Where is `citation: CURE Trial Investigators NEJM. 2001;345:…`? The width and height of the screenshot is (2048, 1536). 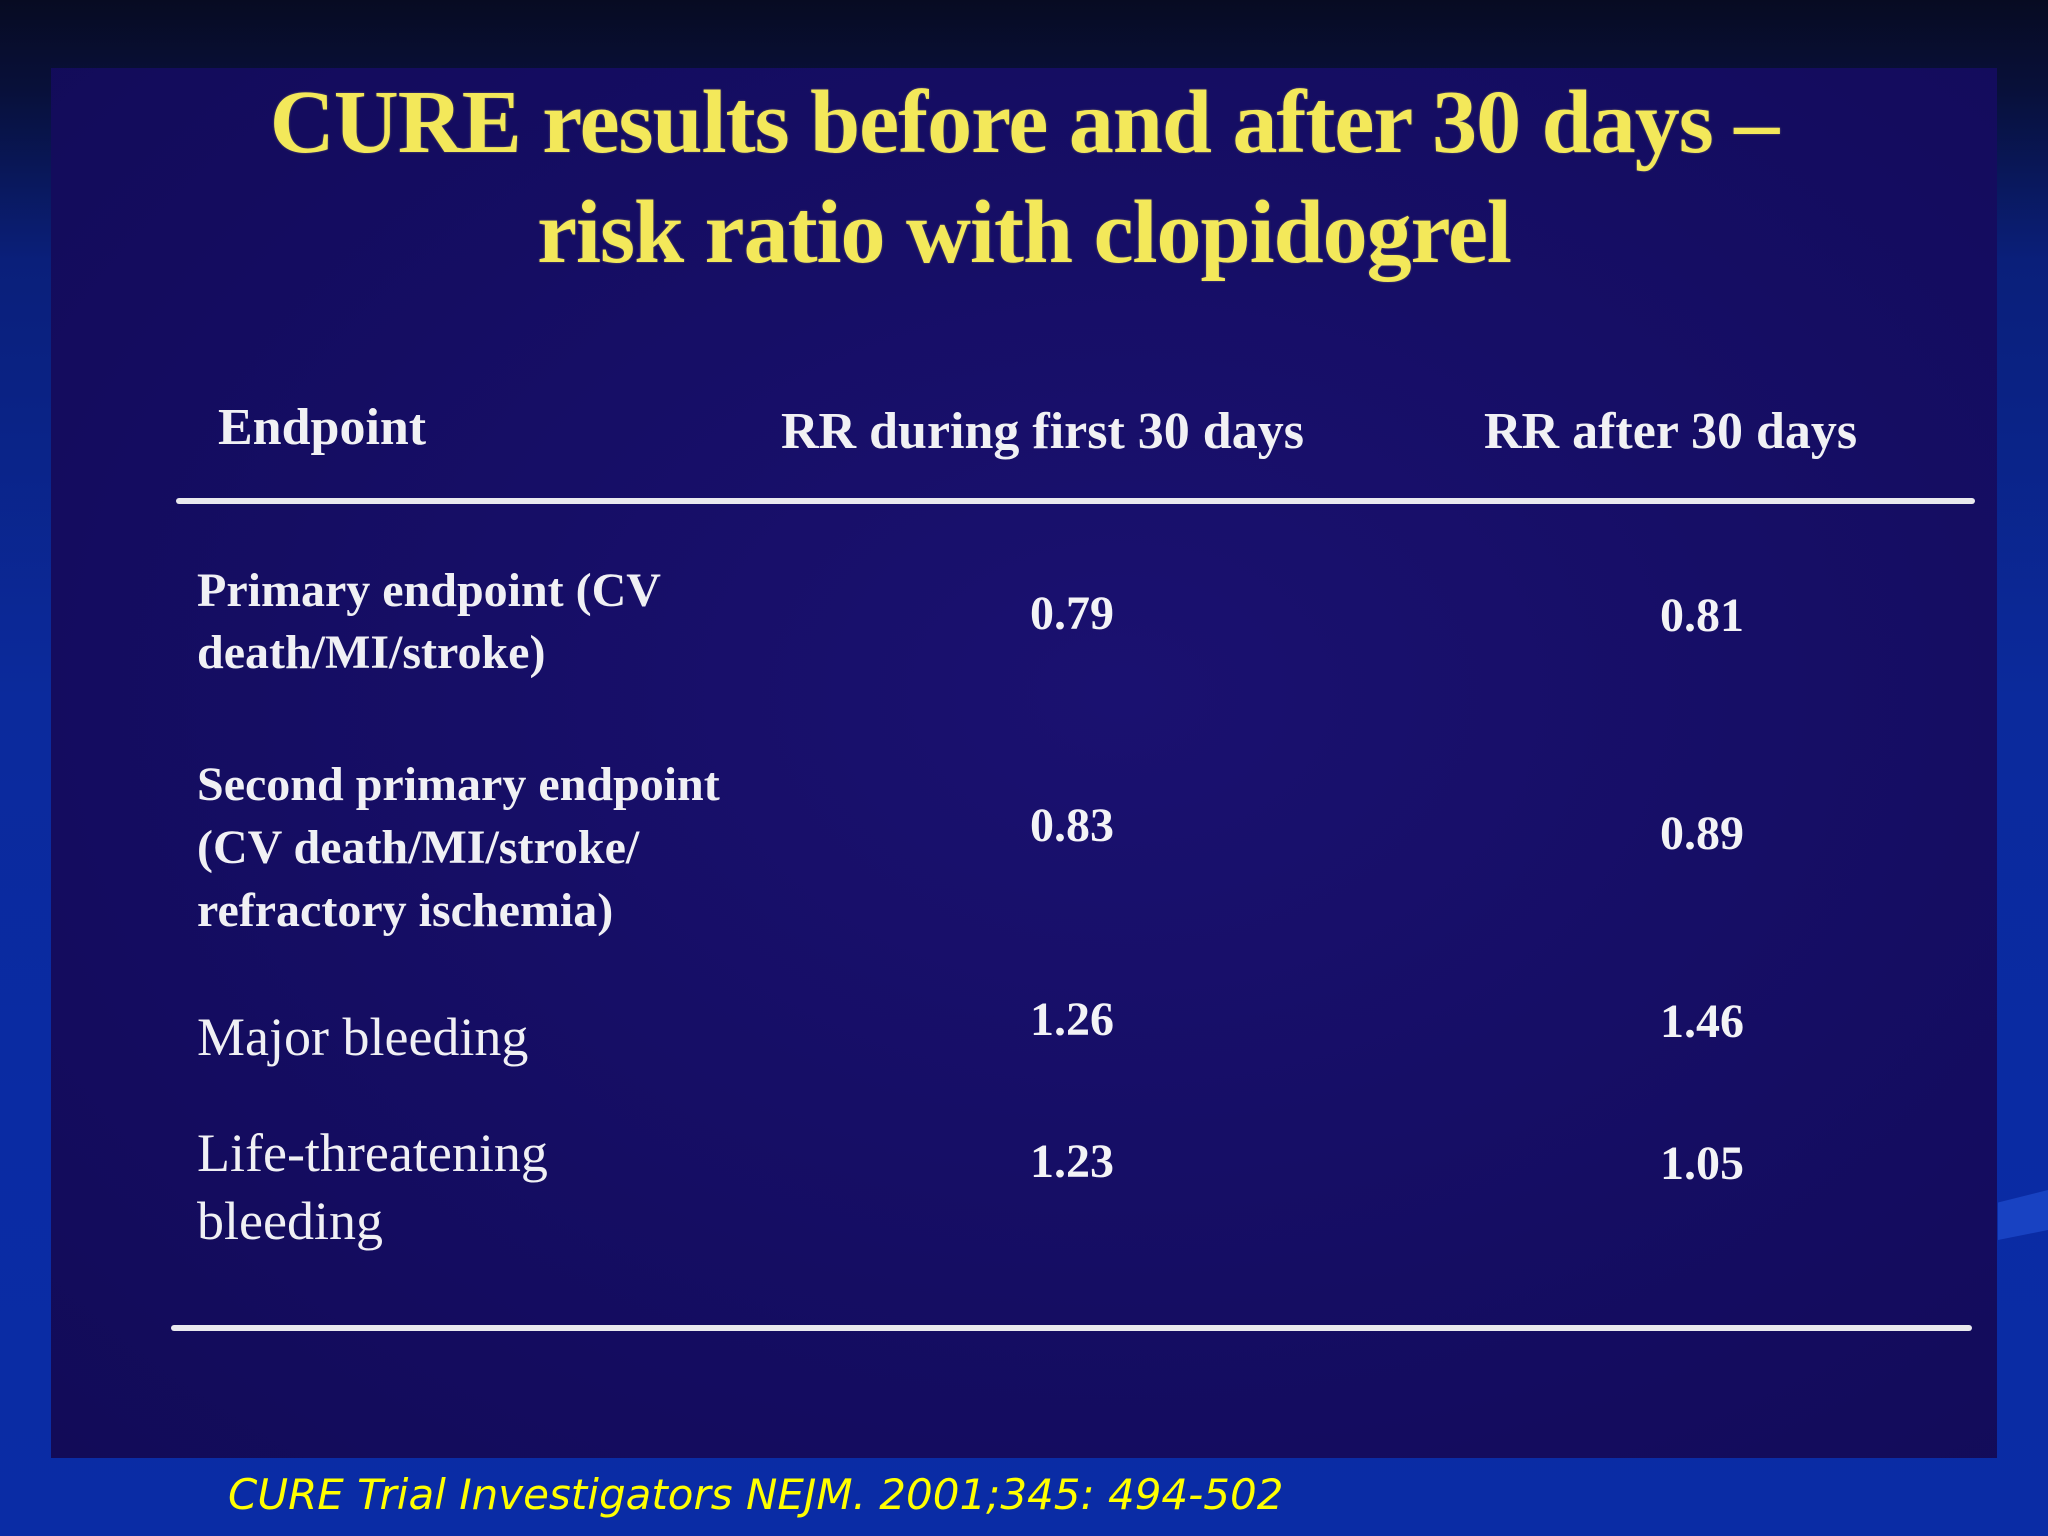 citation: CURE Trial Investigators NEJM. 2001;345:… is located at coordinates (756, 1494).